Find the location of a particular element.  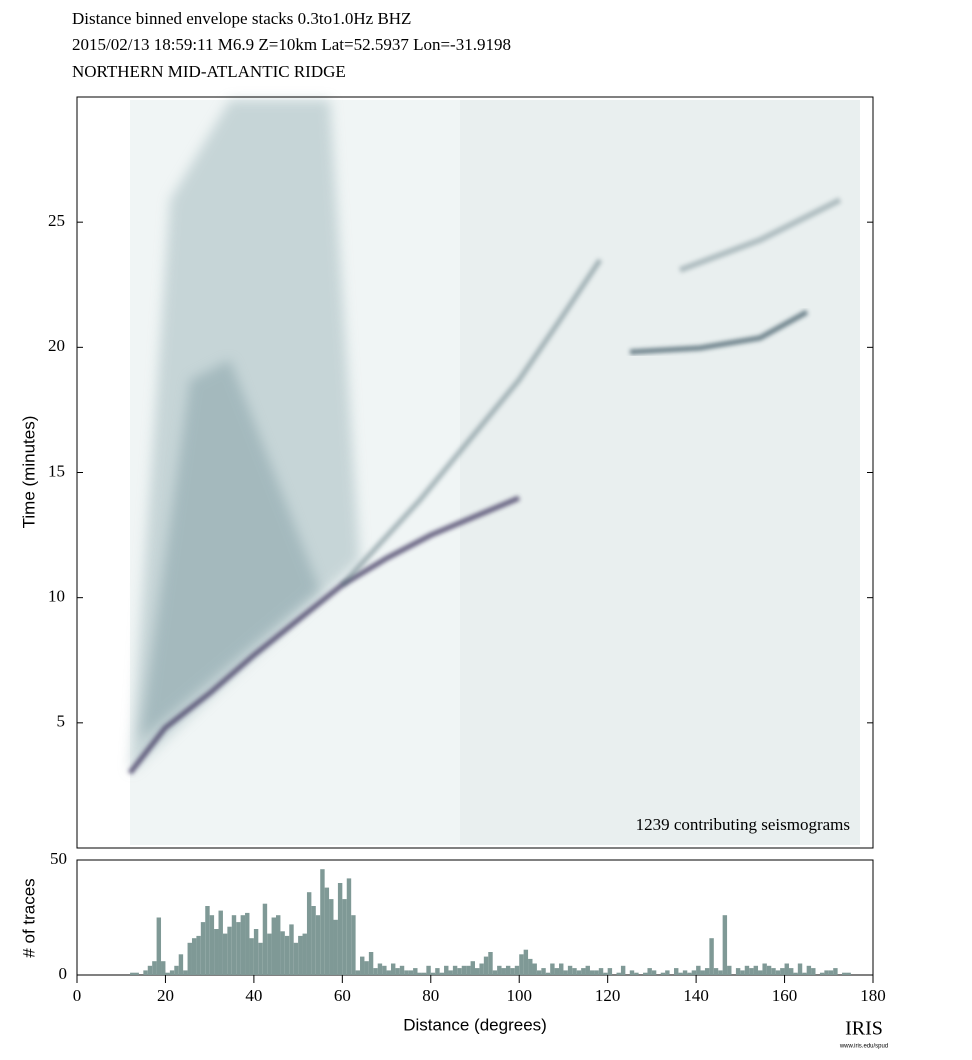

y-tick-label: 50 is located at coordinates (58, 858).